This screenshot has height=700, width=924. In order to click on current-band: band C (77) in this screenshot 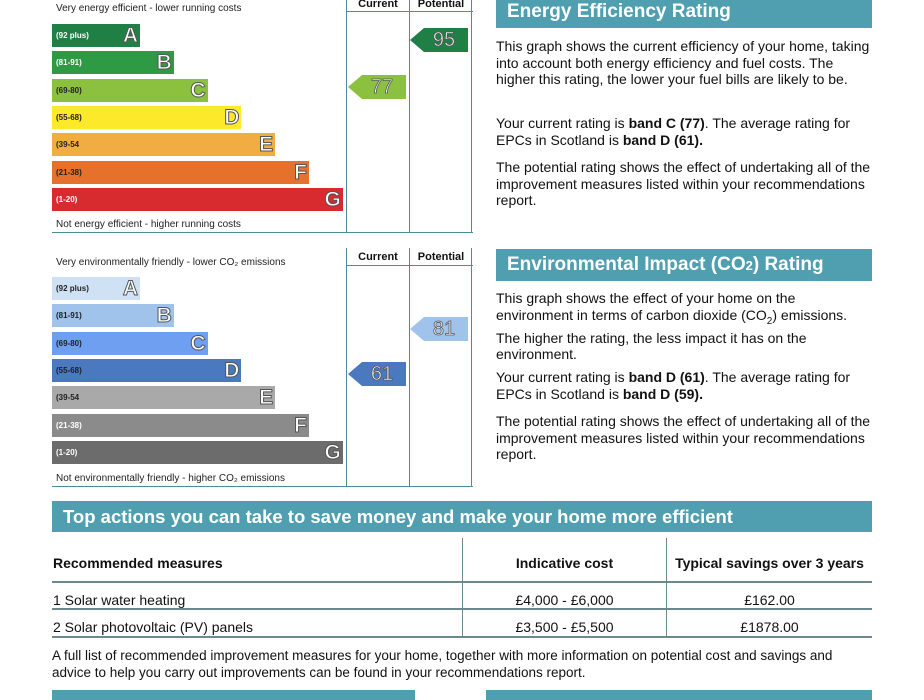, I will do `click(666, 123)`.